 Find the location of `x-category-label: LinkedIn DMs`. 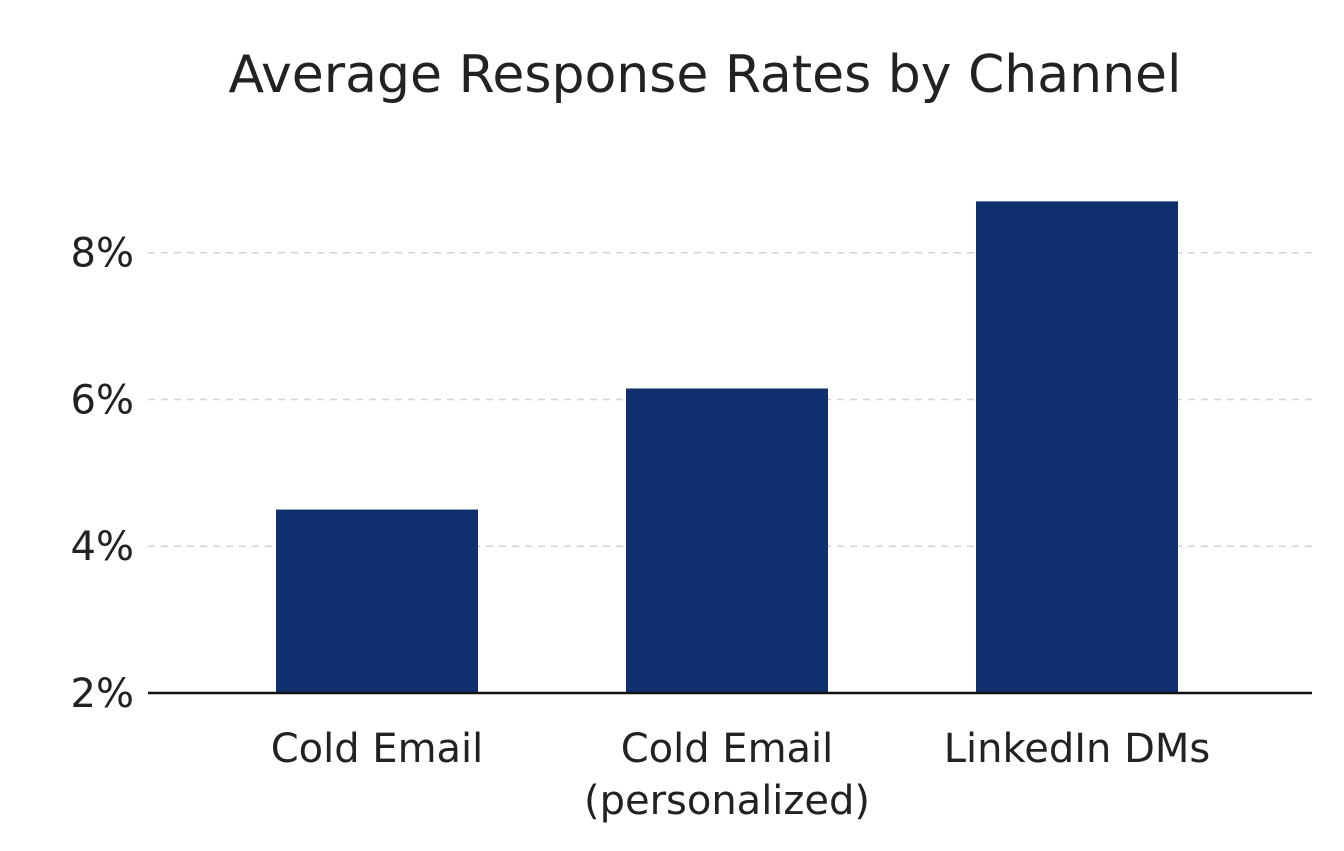

x-category-label: LinkedIn DMs is located at coordinates (1077, 749).